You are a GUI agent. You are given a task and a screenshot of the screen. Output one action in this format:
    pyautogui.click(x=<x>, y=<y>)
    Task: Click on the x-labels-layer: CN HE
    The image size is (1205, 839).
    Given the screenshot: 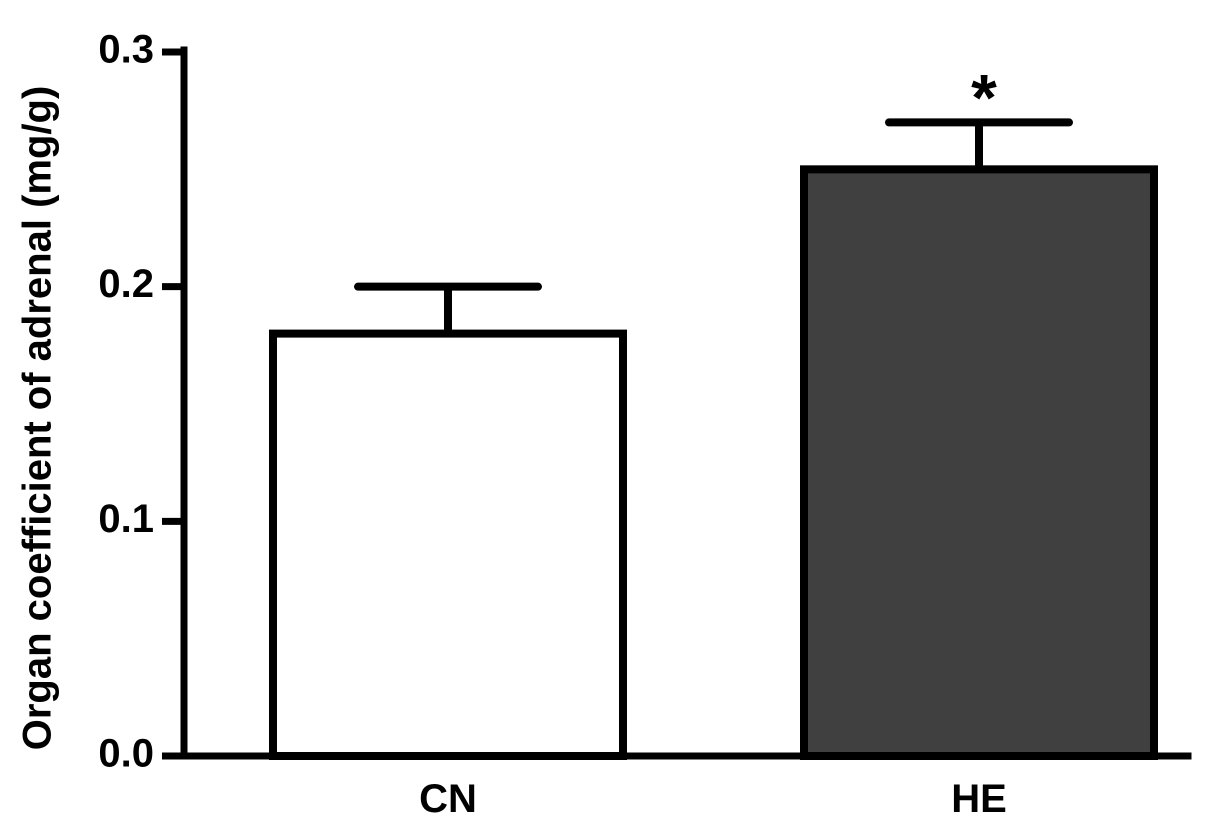 What is the action you would take?
    pyautogui.click(x=713, y=799)
    